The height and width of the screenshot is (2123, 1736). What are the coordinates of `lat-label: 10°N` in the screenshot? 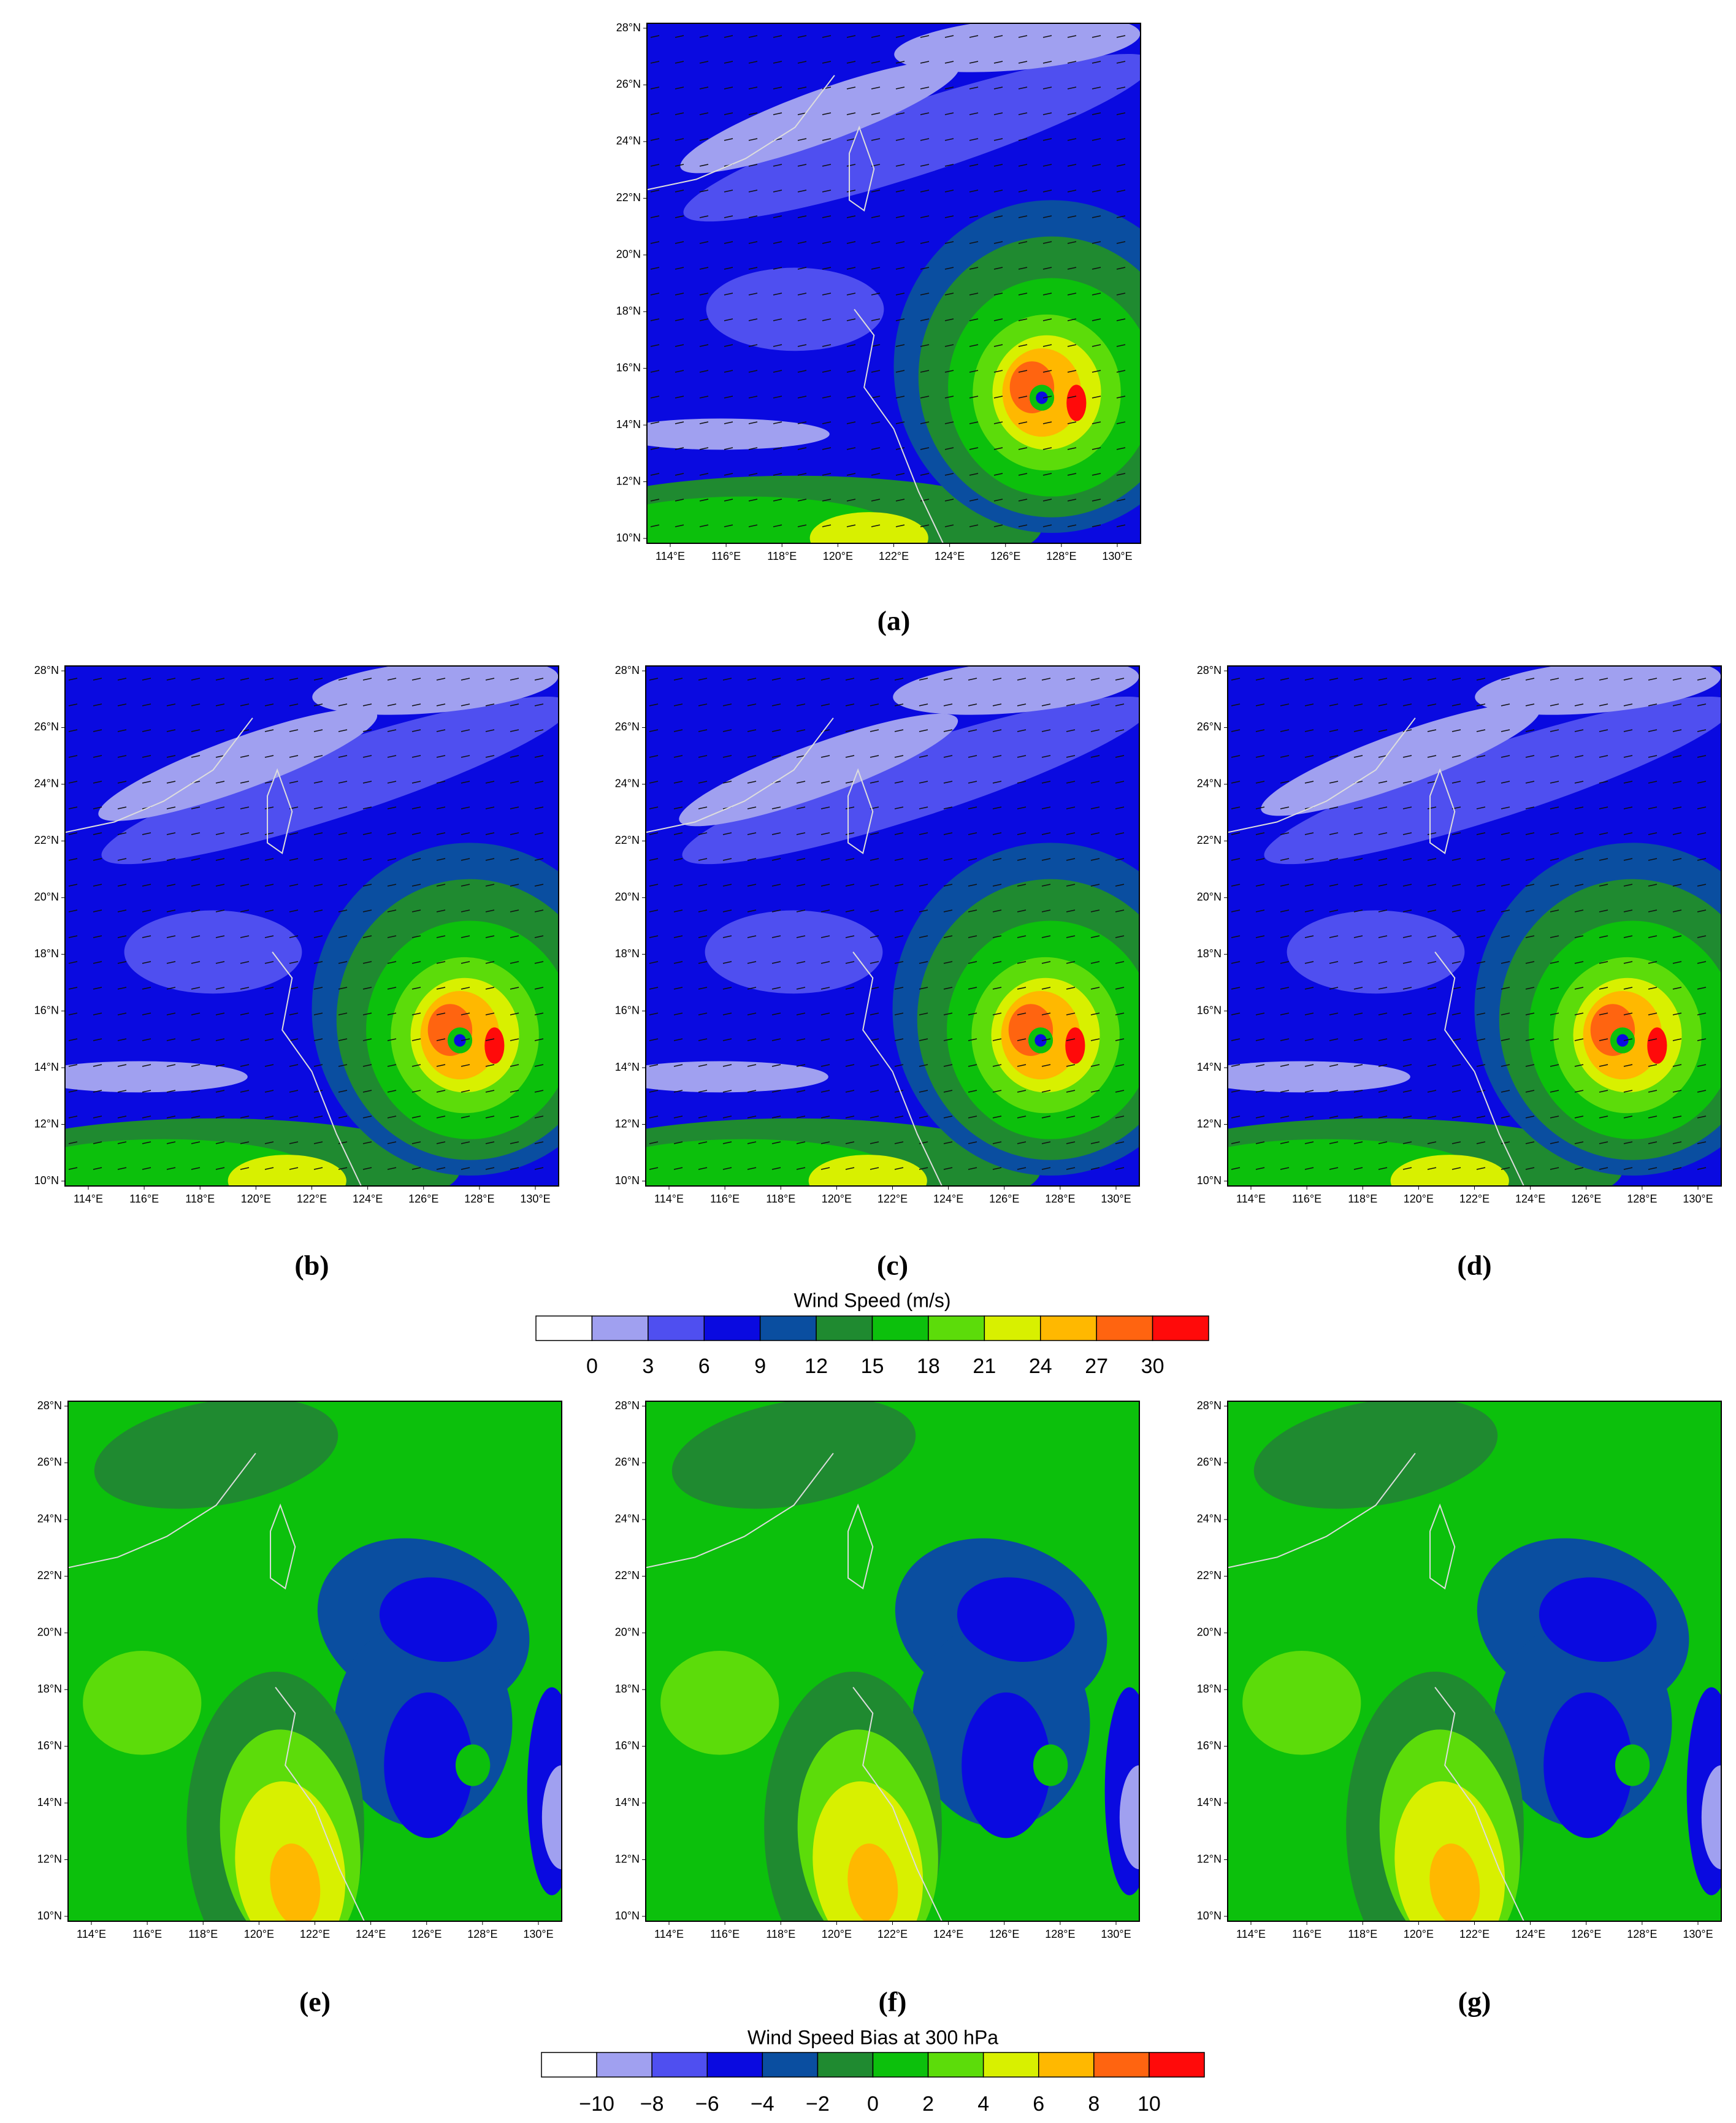 It's located at (627, 1180).